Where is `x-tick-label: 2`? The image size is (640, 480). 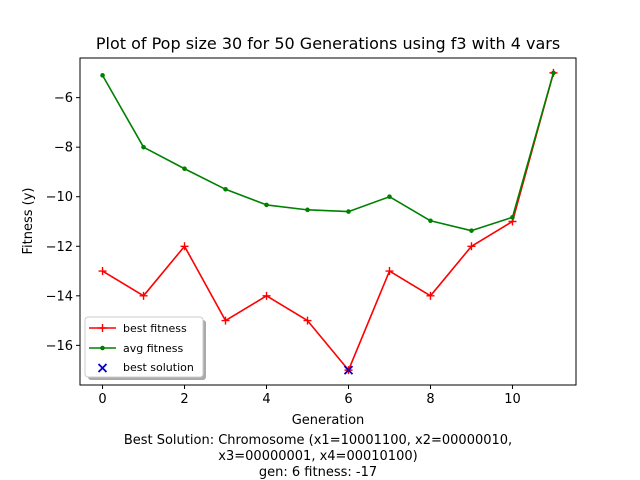
x-tick-label: 2 is located at coordinates (184, 399).